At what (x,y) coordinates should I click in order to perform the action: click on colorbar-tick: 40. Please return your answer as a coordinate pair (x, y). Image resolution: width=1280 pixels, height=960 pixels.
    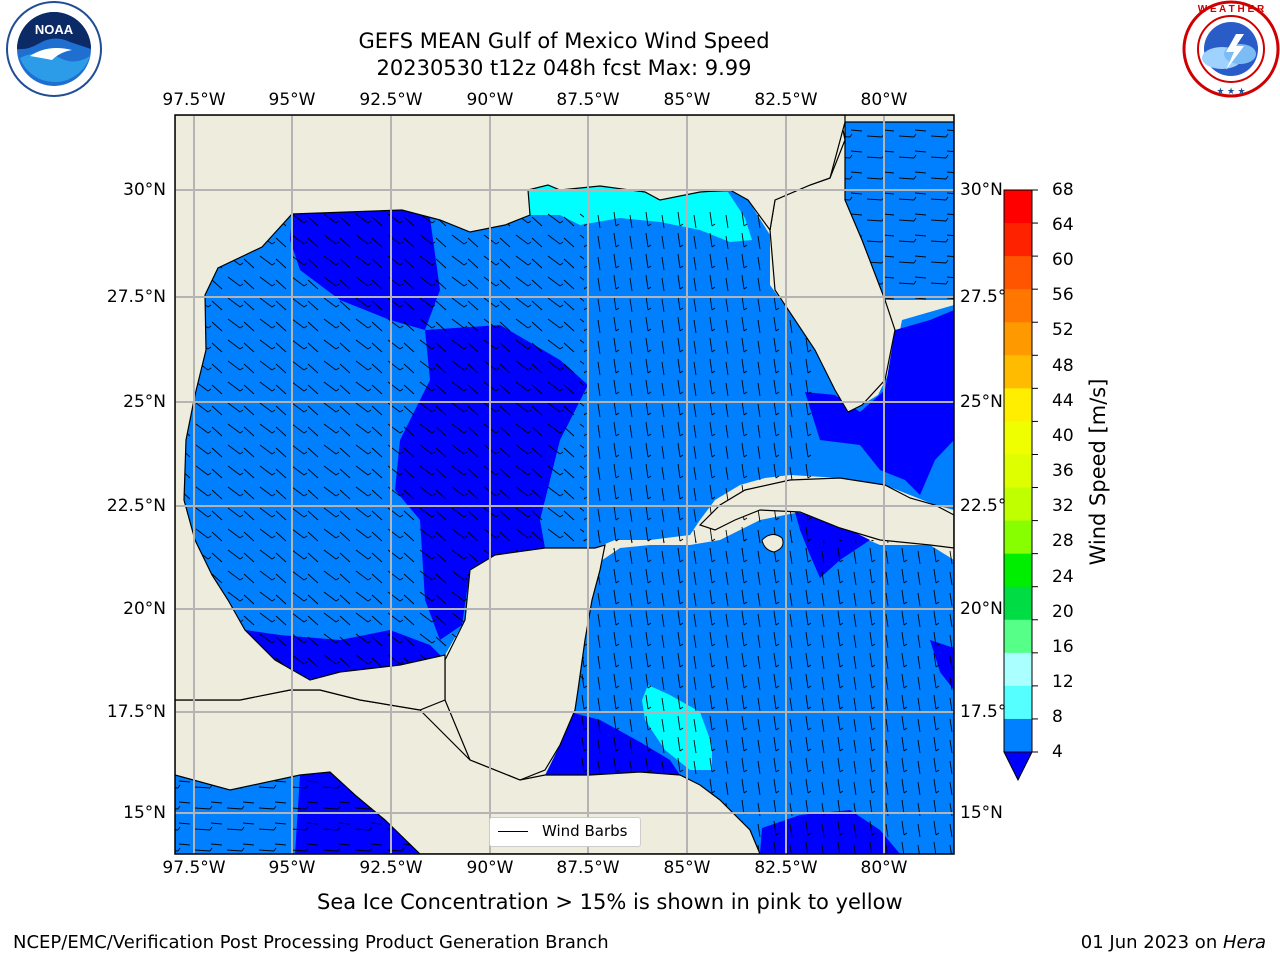
    Looking at the image, I should click on (1063, 436).